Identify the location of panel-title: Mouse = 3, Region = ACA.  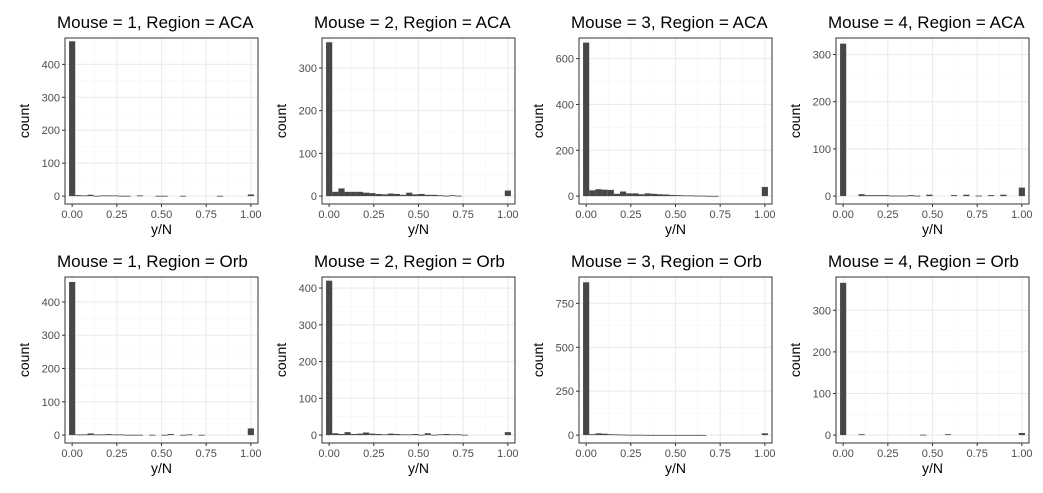
(669, 22).